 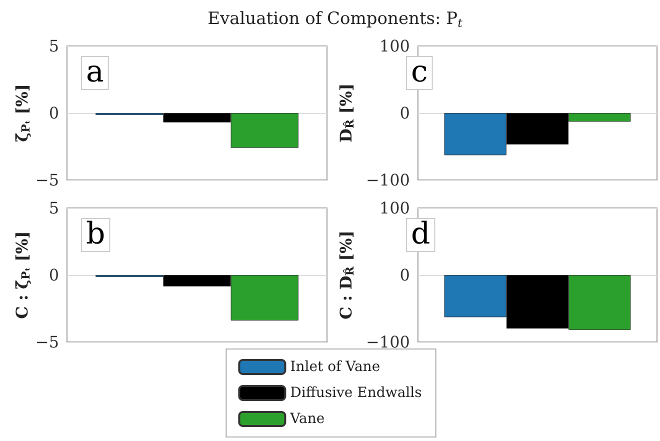 What do you see at coordinates (95, 72) in the screenshot?
I see `annotation: a` at bounding box center [95, 72].